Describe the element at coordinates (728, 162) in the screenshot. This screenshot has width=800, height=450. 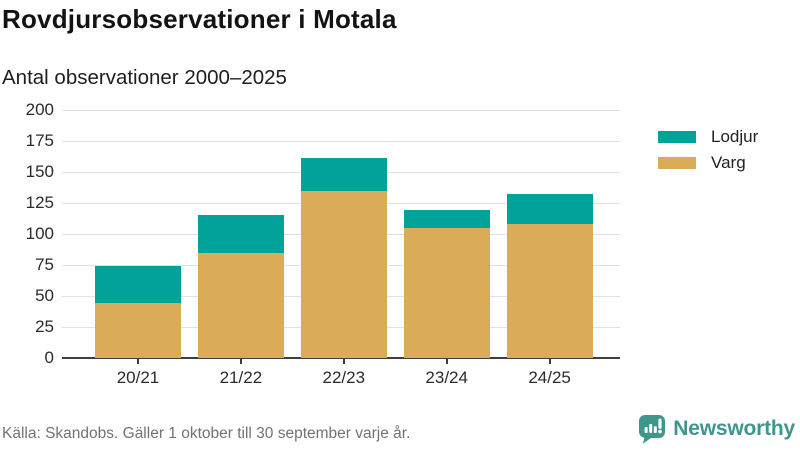
I see `legend-label: Varg` at that location.